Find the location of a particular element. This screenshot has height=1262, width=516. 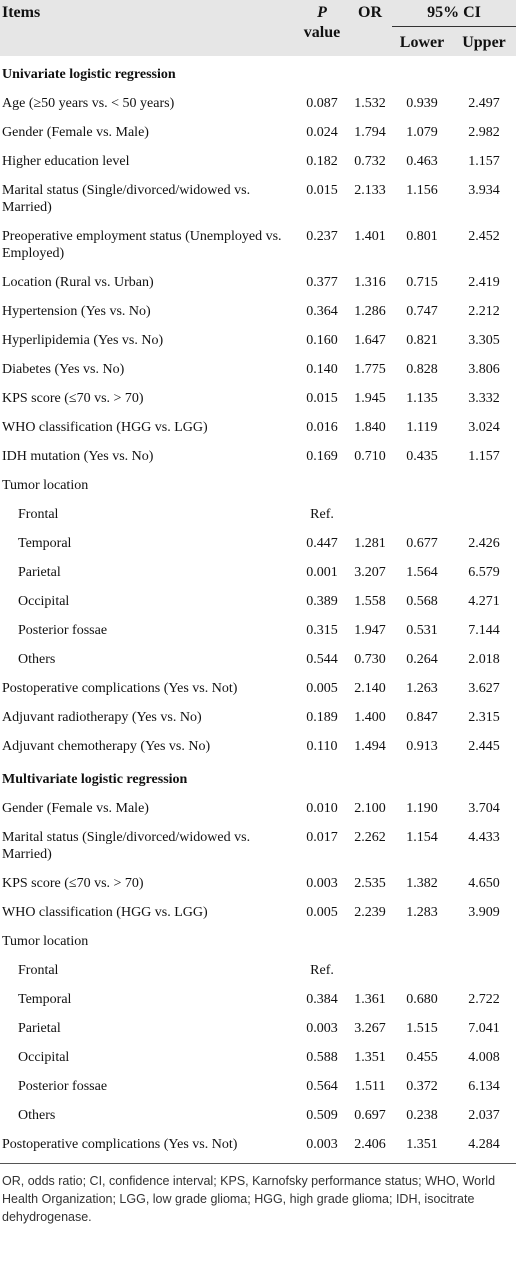

cell-value: 0.160 is located at coordinates (322, 340).